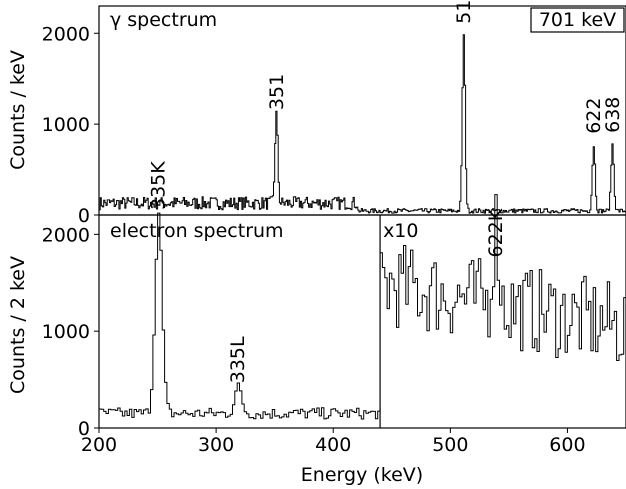  Describe the element at coordinates (197, 231) in the screenshot. I see `bottom-panel-title: electron spectrum` at that location.